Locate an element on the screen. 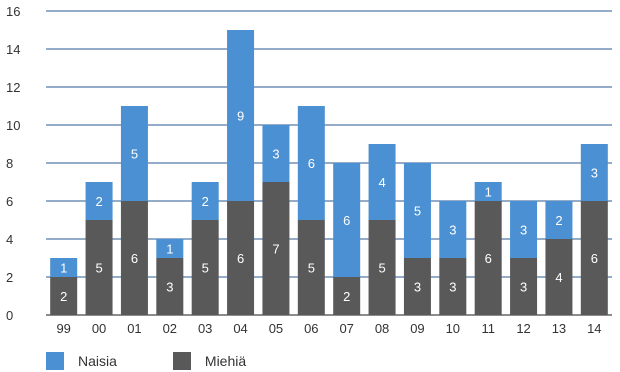 The height and width of the screenshot is (372, 620). legend-item-miehia: Miehiä is located at coordinates (209, 361).